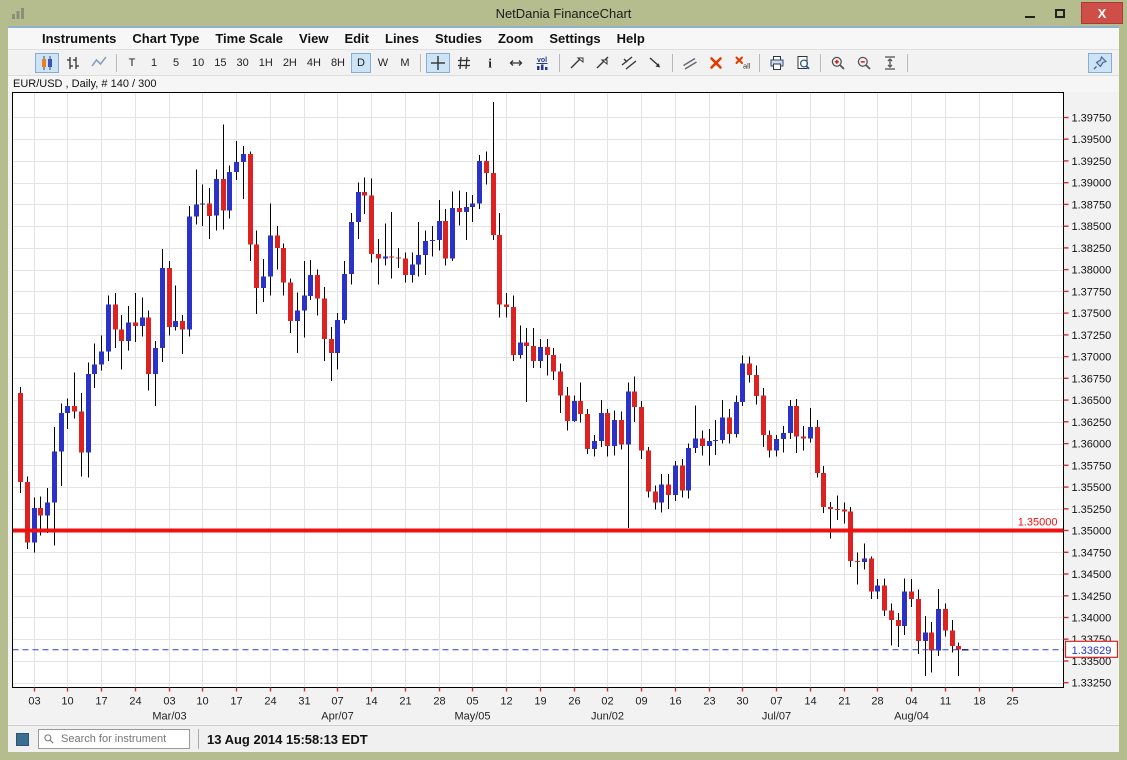 This screenshot has width=1127, height=760. Describe the element at coordinates (911, 717) in the screenshot. I see `svg-text: Aug/04` at that location.